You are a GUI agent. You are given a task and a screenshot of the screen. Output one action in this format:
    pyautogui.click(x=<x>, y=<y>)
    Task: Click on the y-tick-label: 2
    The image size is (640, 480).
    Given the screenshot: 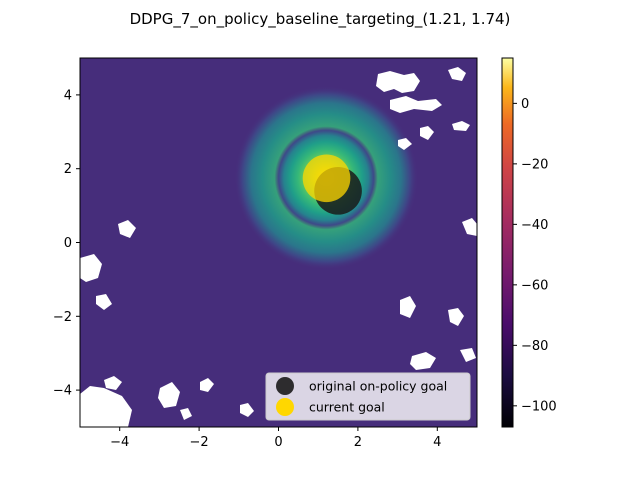 What is the action you would take?
    pyautogui.click(x=68, y=169)
    